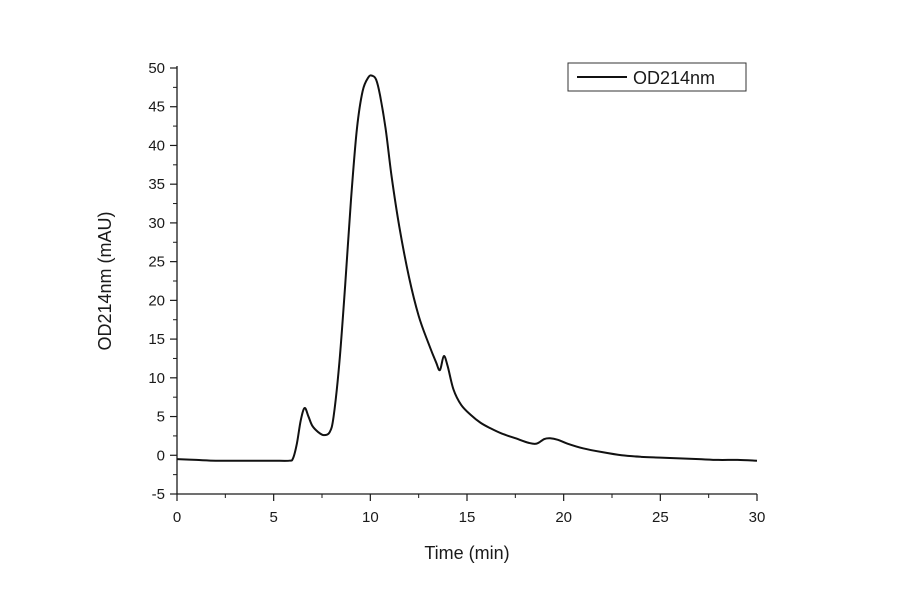  I want to click on legend: OD214nm, so click(657, 77).